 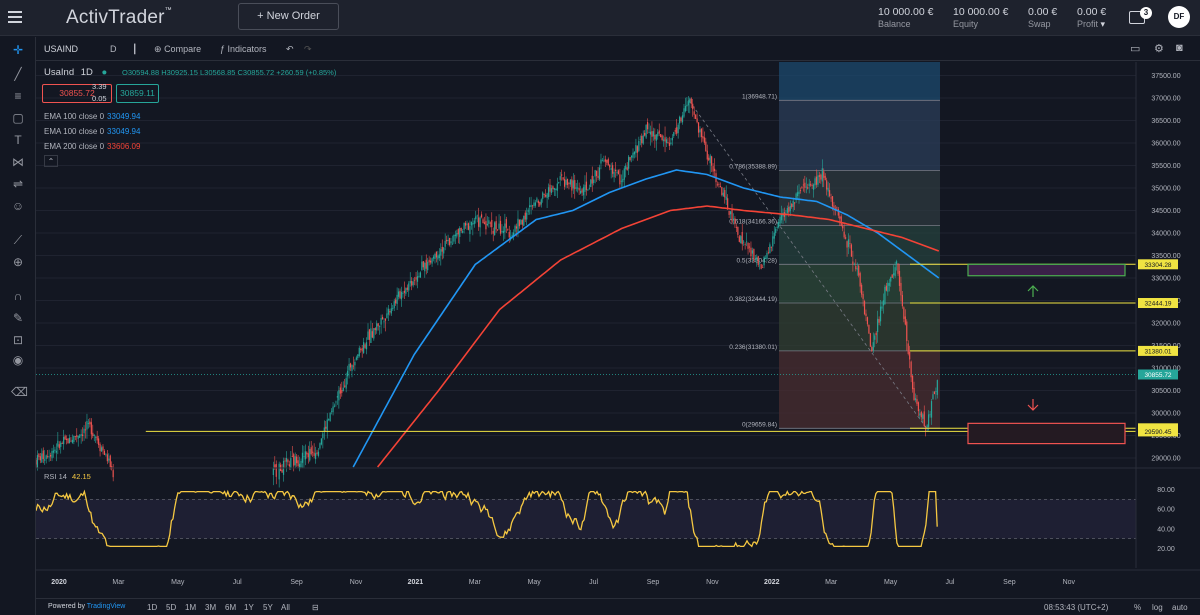 What do you see at coordinates (18, 140) in the screenshot?
I see `text-icon: T` at bounding box center [18, 140].